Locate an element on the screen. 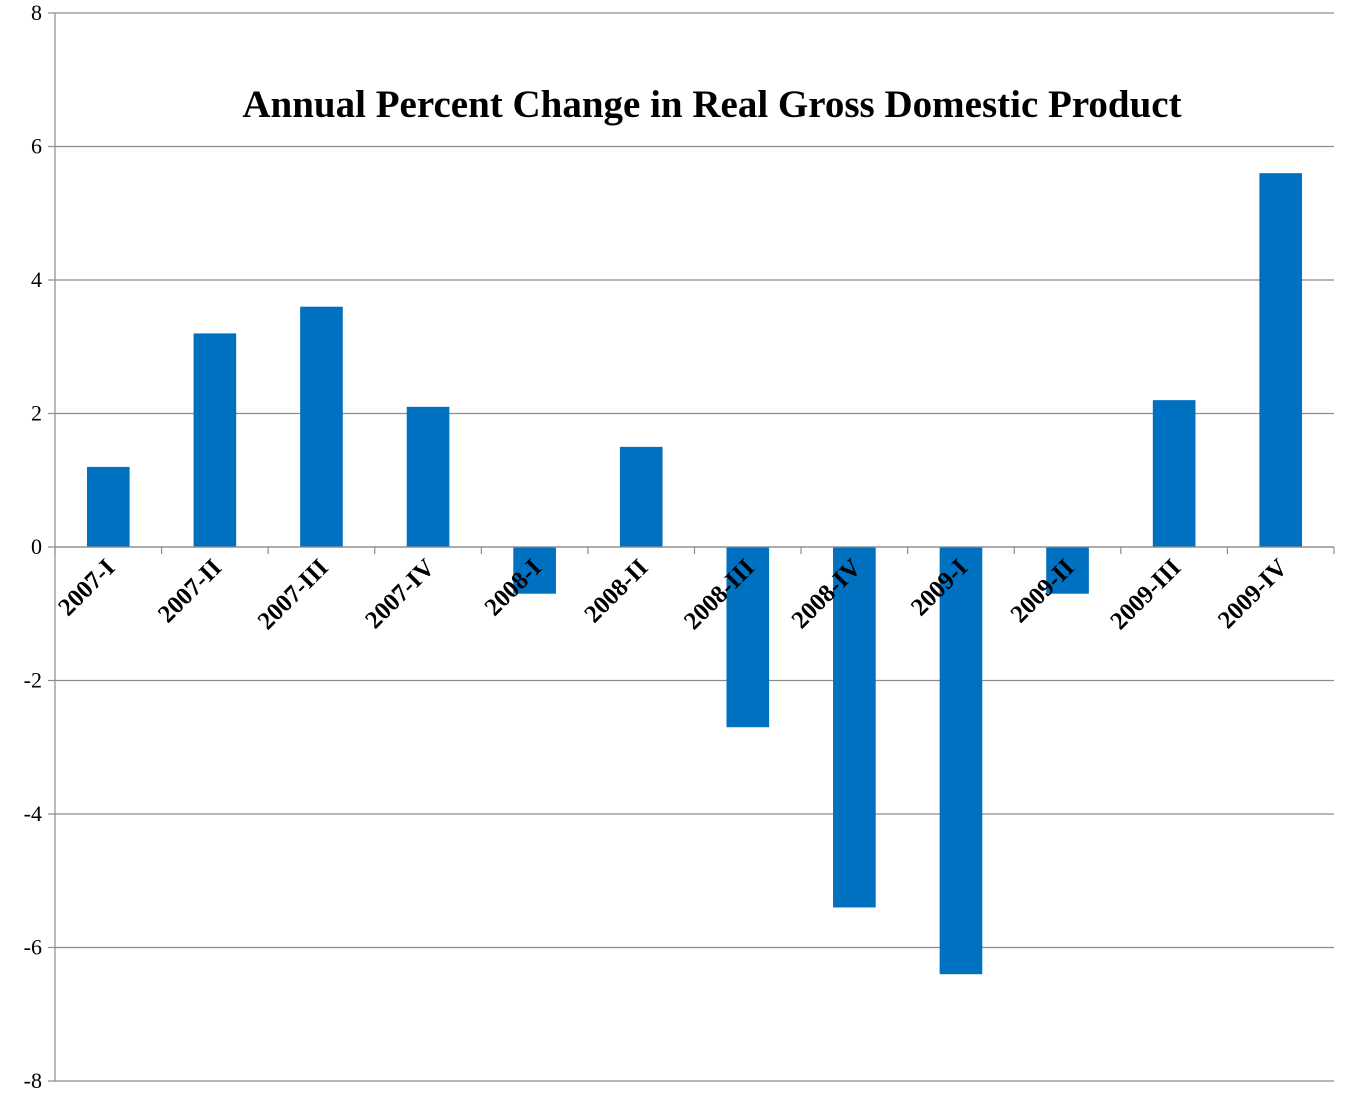 The height and width of the screenshot is (1095, 1350). y-tick-label: -2 is located at coordinates (33, 680).